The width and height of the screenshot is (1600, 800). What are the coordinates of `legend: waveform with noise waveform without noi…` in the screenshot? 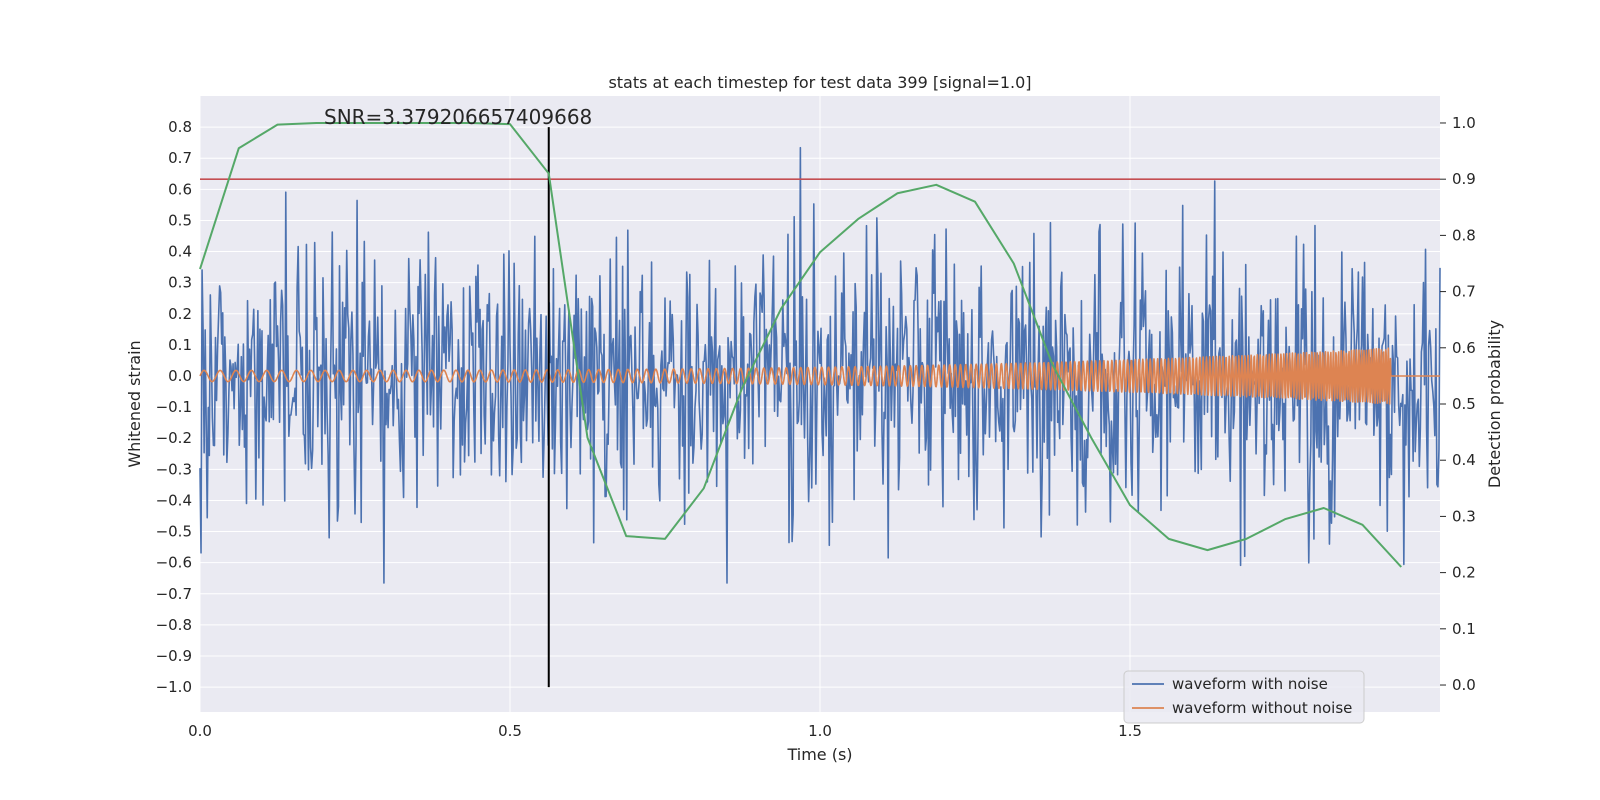 It's located at (1244, 697).